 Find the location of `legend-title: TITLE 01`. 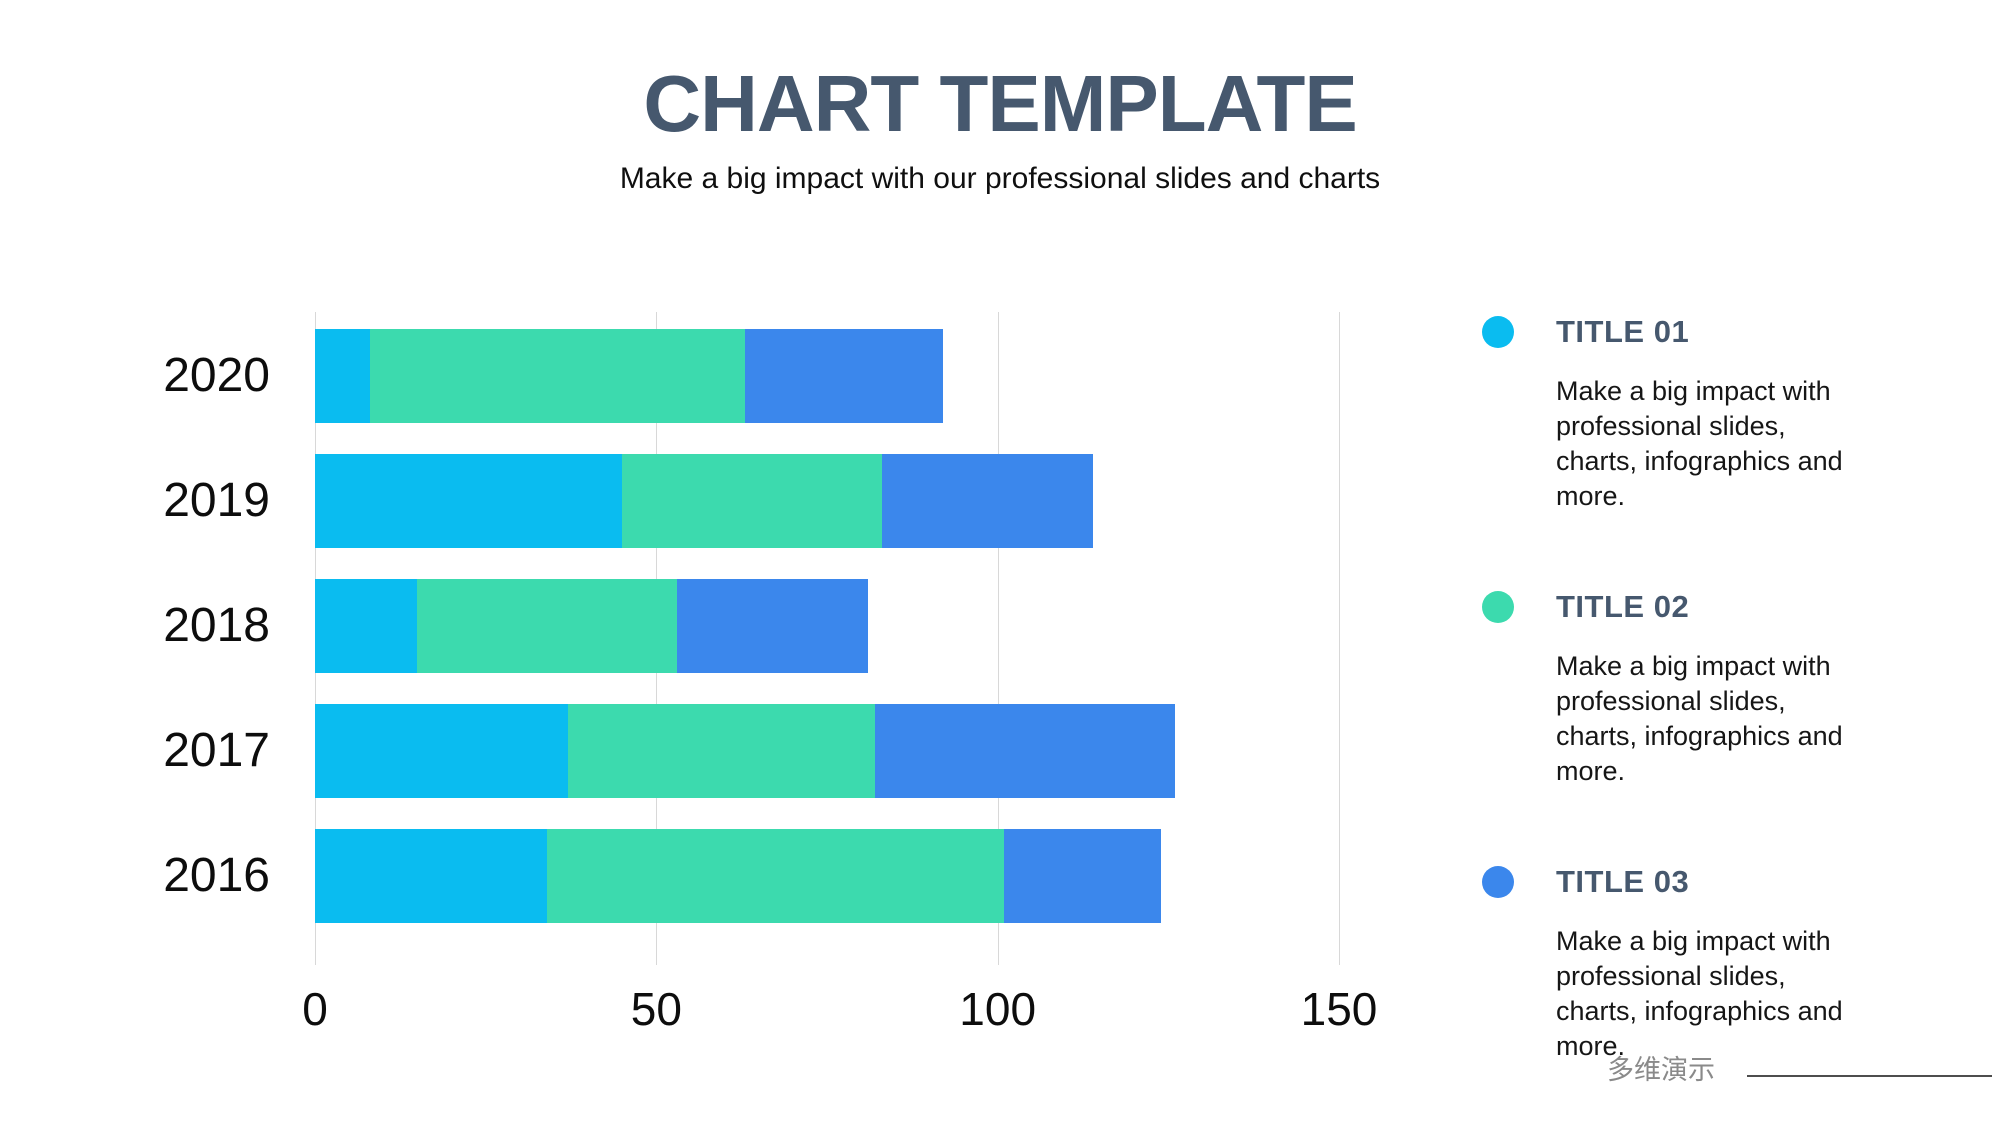

legend-title: TITLE 01 is located at coordinates (1623, 331).